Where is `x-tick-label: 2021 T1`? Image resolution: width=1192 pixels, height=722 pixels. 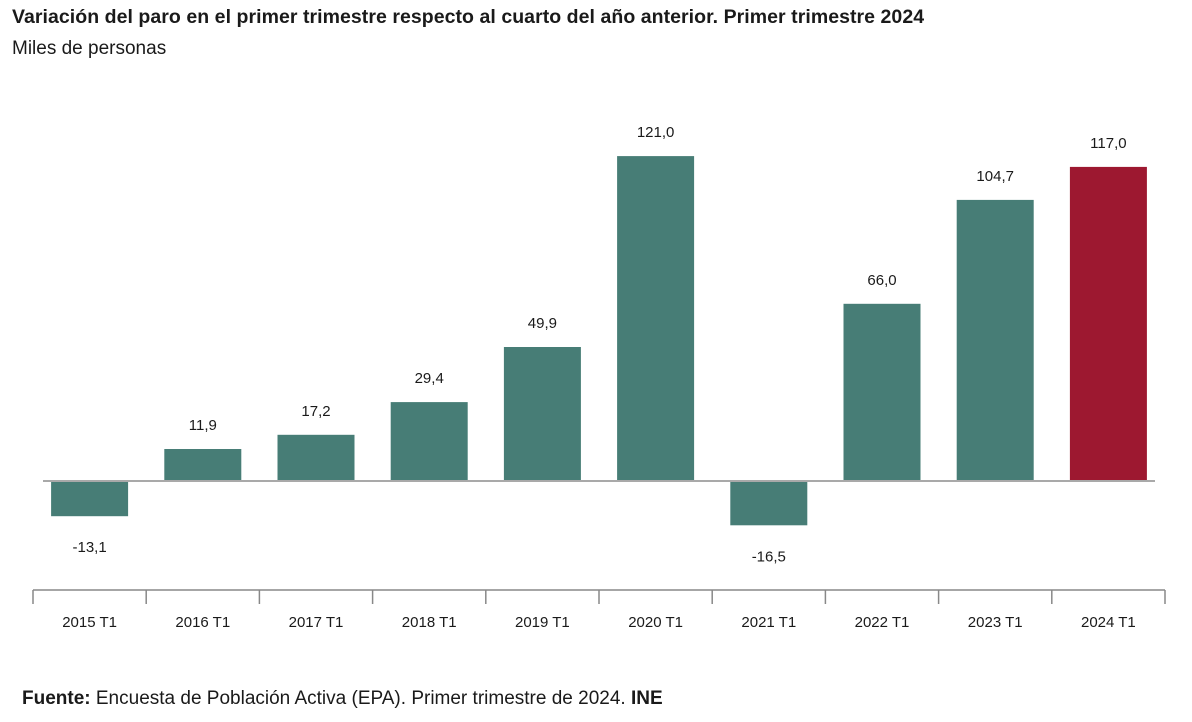
x-tick-label: 2021 T1 is located at coordinates (768, 622).